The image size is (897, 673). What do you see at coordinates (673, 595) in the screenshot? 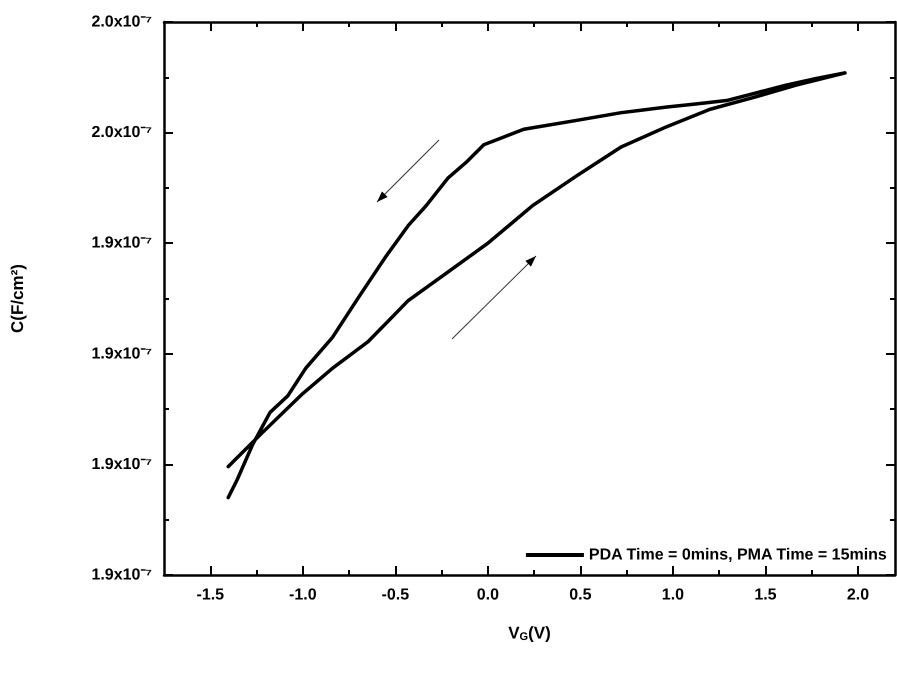
I see `x-tick-label: 1.0` at bounding box center [673, 595].